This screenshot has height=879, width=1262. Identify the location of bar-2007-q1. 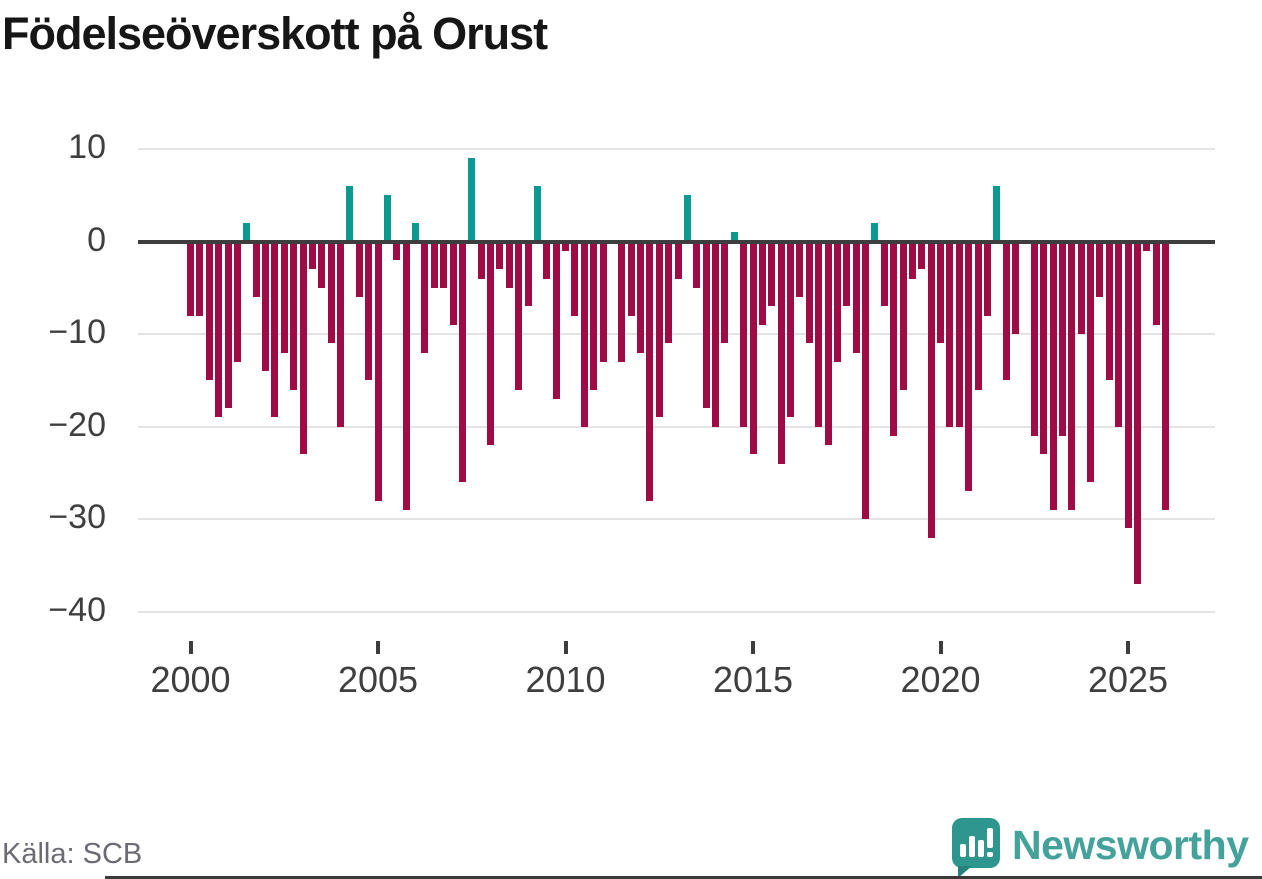
(453, 283).